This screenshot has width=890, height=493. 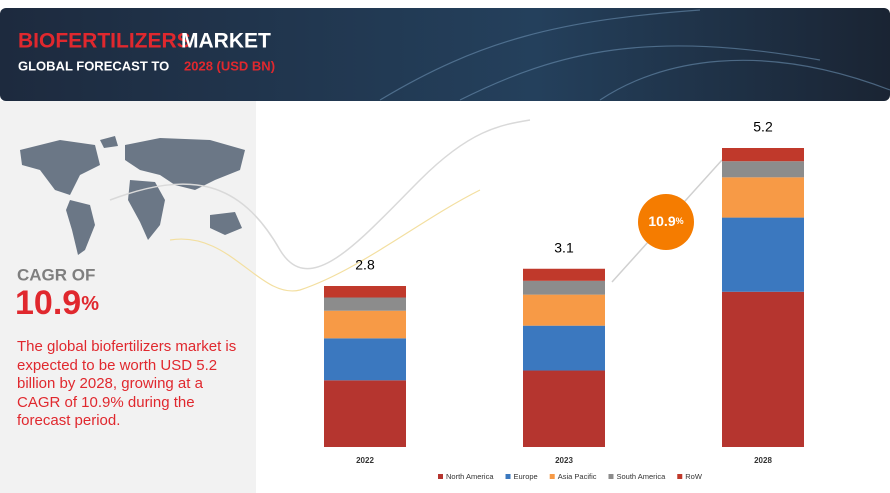 What do you see at coordinates (48, 303) in the screenshot?
I see `cagr-number: 10.9` at bounding box center [48, 303].